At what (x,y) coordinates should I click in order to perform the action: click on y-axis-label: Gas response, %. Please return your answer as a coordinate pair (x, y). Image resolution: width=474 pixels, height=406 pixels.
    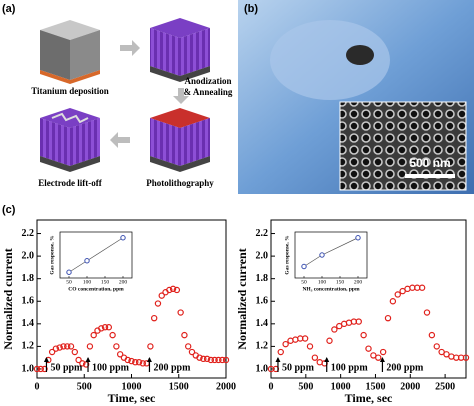
    Looking at the image, I should click on (287, 254).